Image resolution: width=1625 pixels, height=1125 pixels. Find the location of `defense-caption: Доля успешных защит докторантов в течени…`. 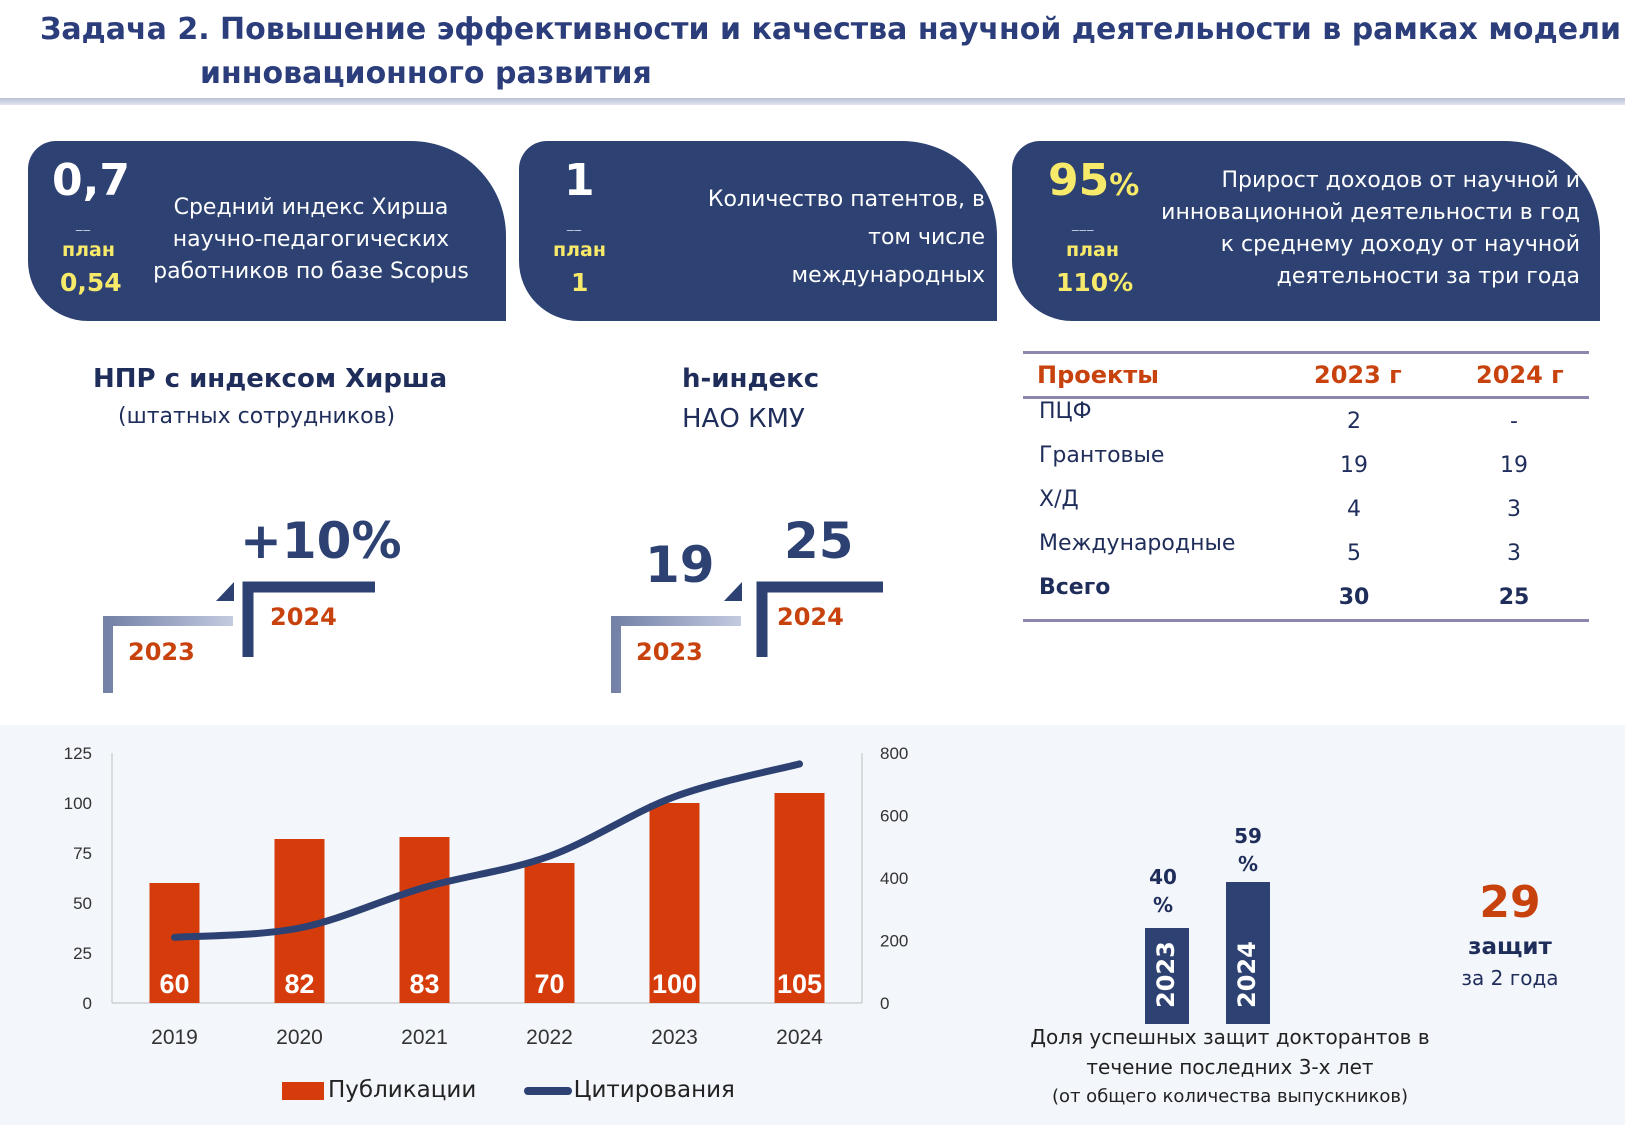

defense-caption: Доля успешных защит докторантов в течени… is located at coordinates (1230, 1066).